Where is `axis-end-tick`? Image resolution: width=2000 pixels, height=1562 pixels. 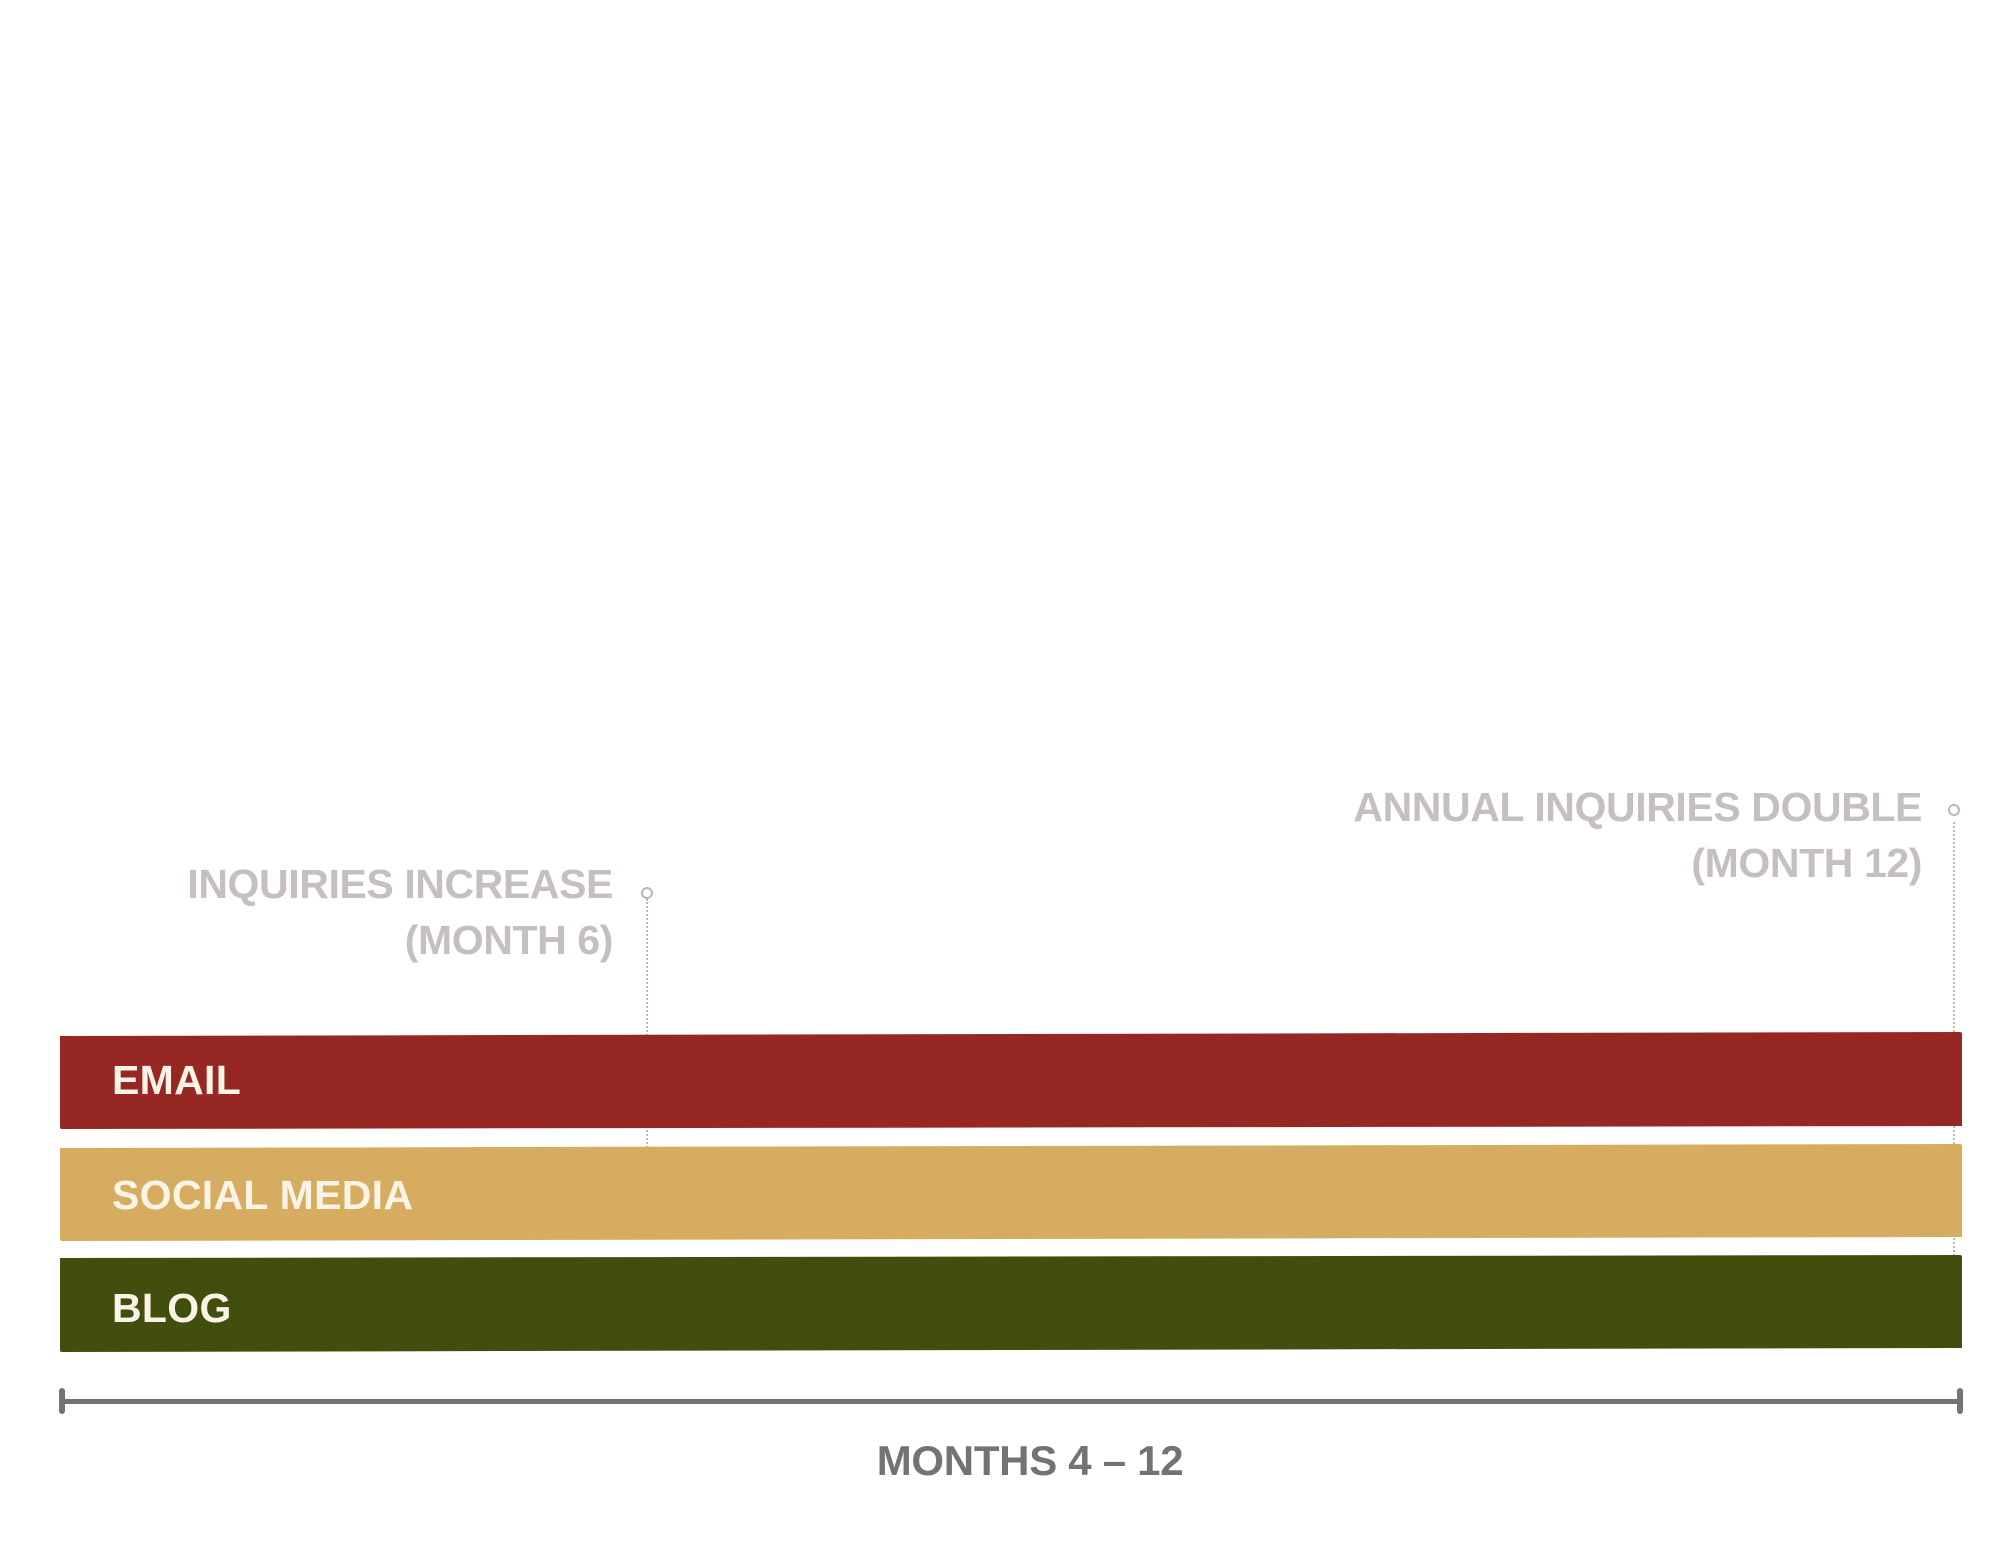
axis-end-tick is located at coordinates (1960, 1401).